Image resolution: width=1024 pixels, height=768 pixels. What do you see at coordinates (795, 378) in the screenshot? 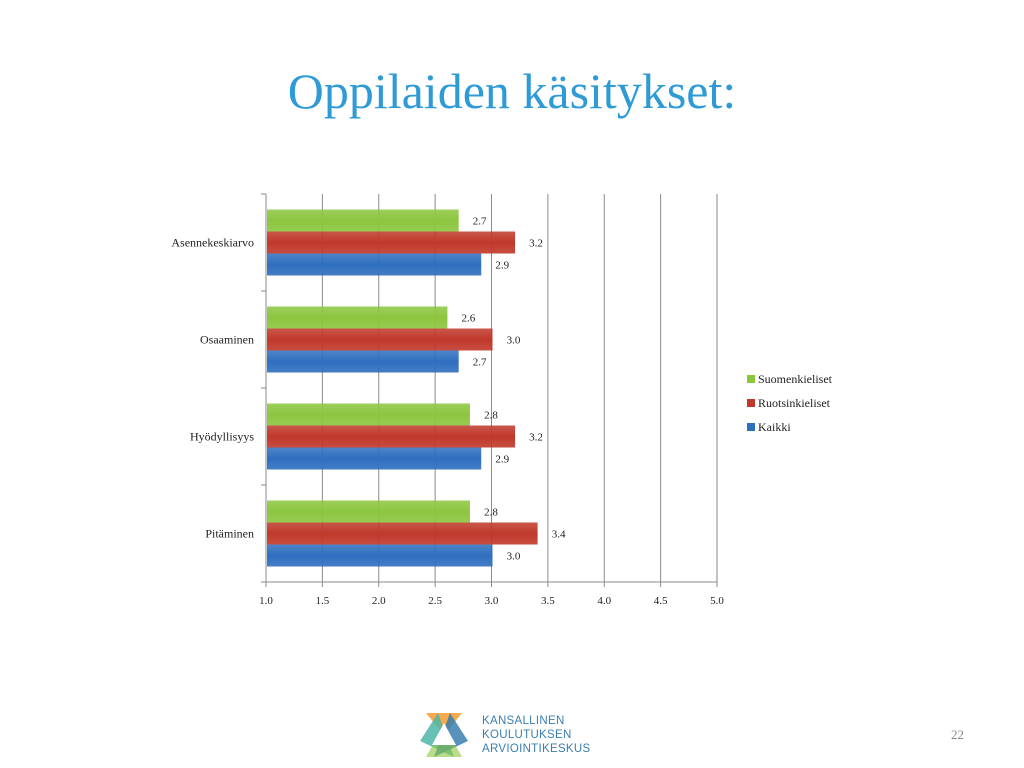
I see `legend-label: Suomenkieliset` at bounding box center [795, 378].